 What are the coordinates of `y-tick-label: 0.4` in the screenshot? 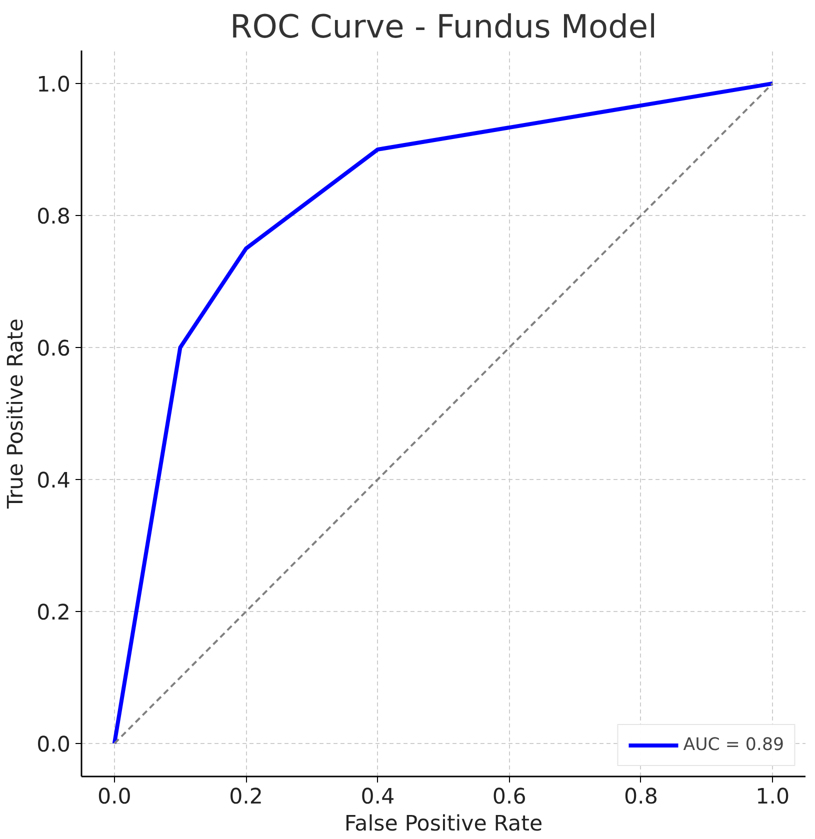 It's located at (53, 481).